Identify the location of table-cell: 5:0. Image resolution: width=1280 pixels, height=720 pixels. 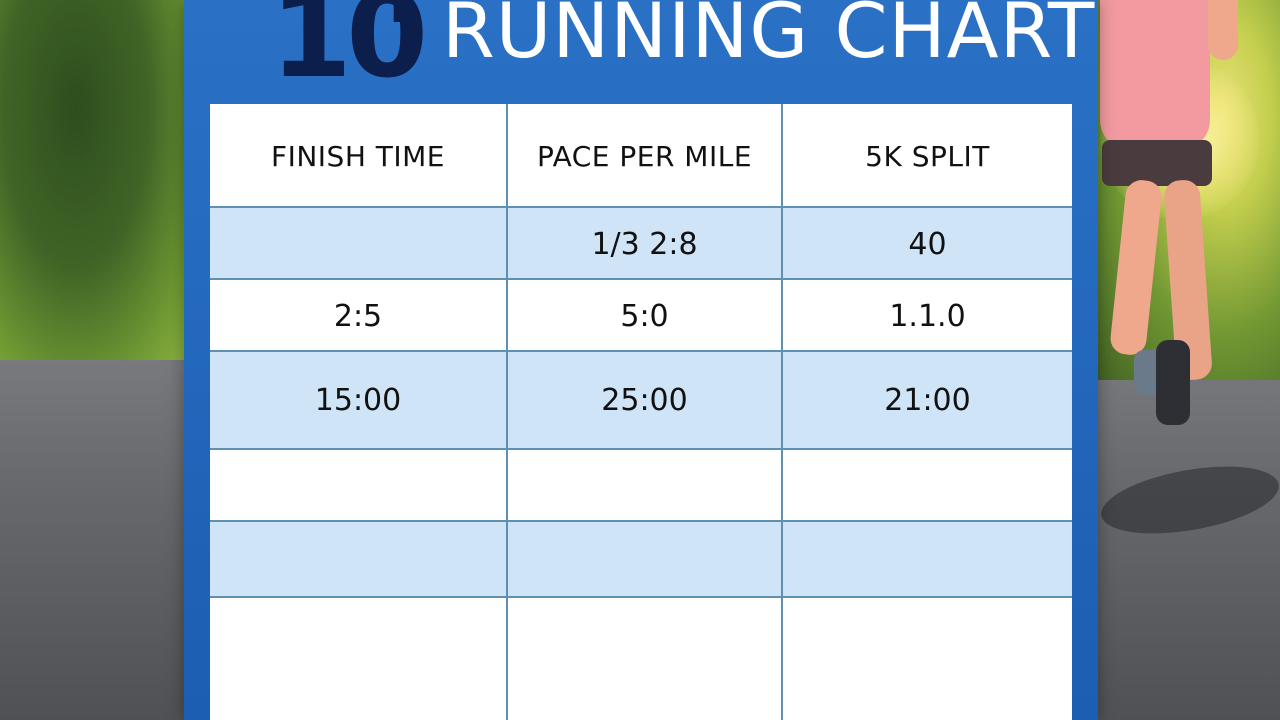
(645, 316).